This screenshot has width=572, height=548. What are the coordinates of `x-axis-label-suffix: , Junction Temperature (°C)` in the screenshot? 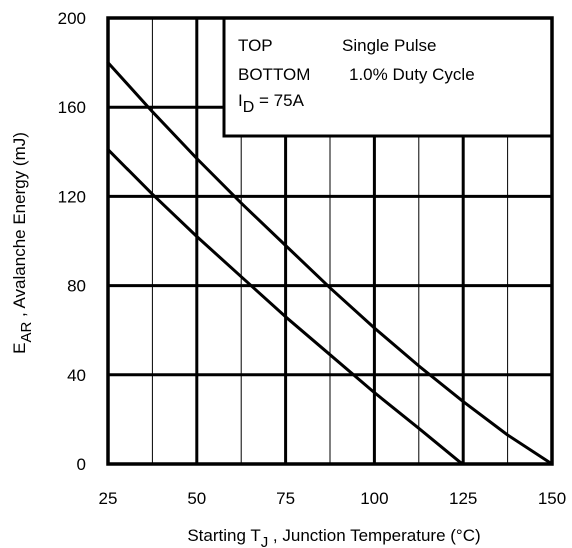 It's located at (374, 535).